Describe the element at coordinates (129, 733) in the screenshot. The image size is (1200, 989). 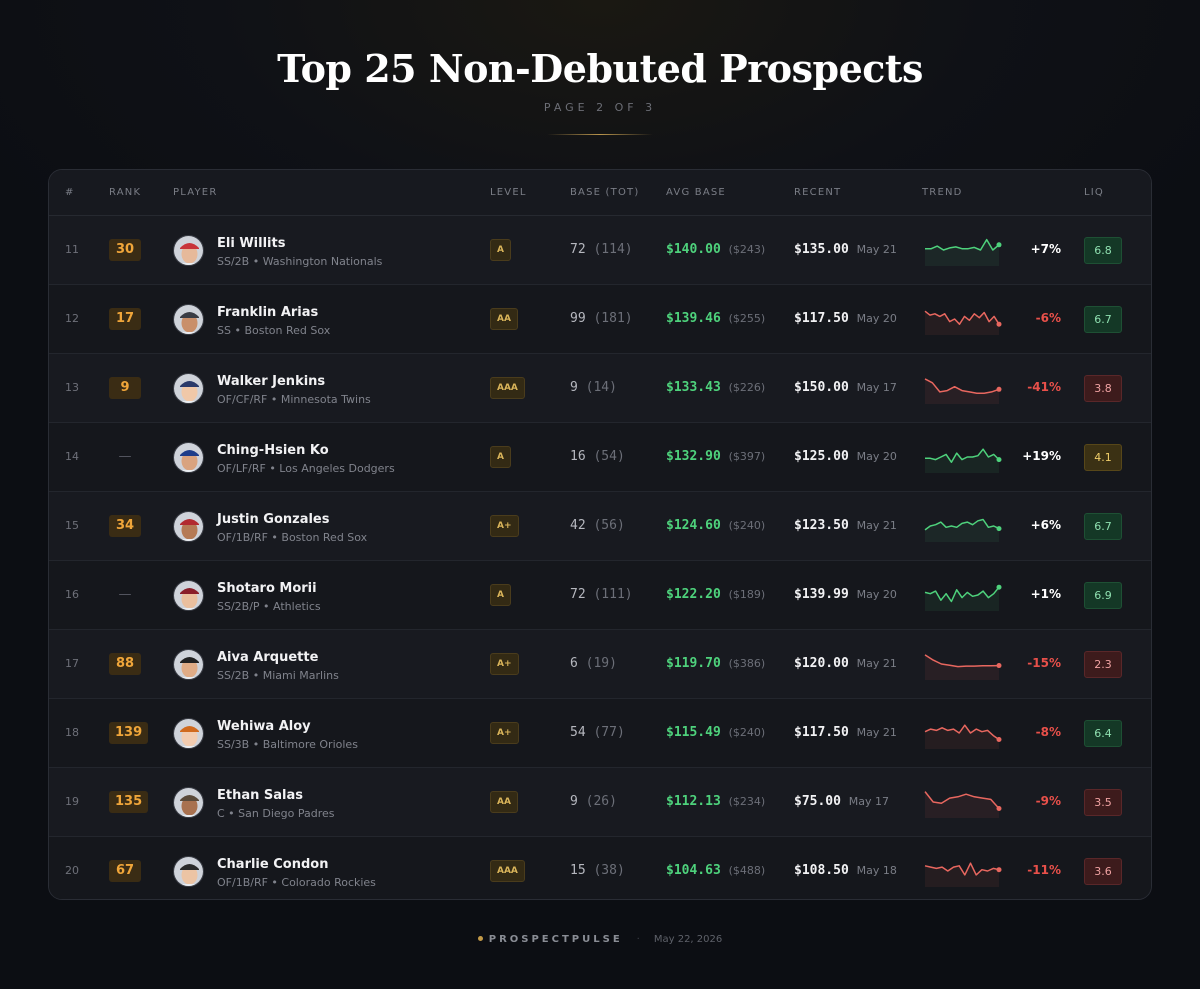
I see `rank-badge: 139` at that location.